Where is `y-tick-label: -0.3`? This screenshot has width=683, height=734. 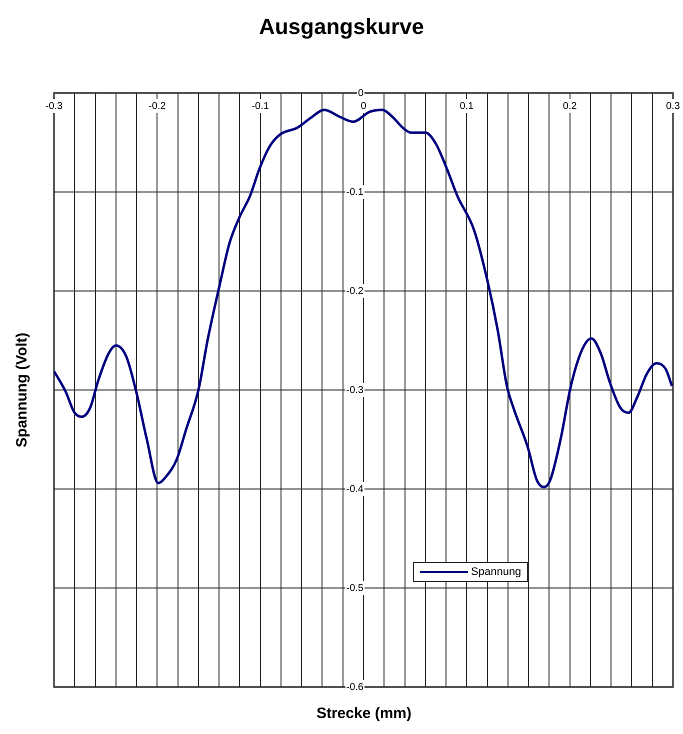 y-tick-label: -0.3 is located at coordinates (355, 390).